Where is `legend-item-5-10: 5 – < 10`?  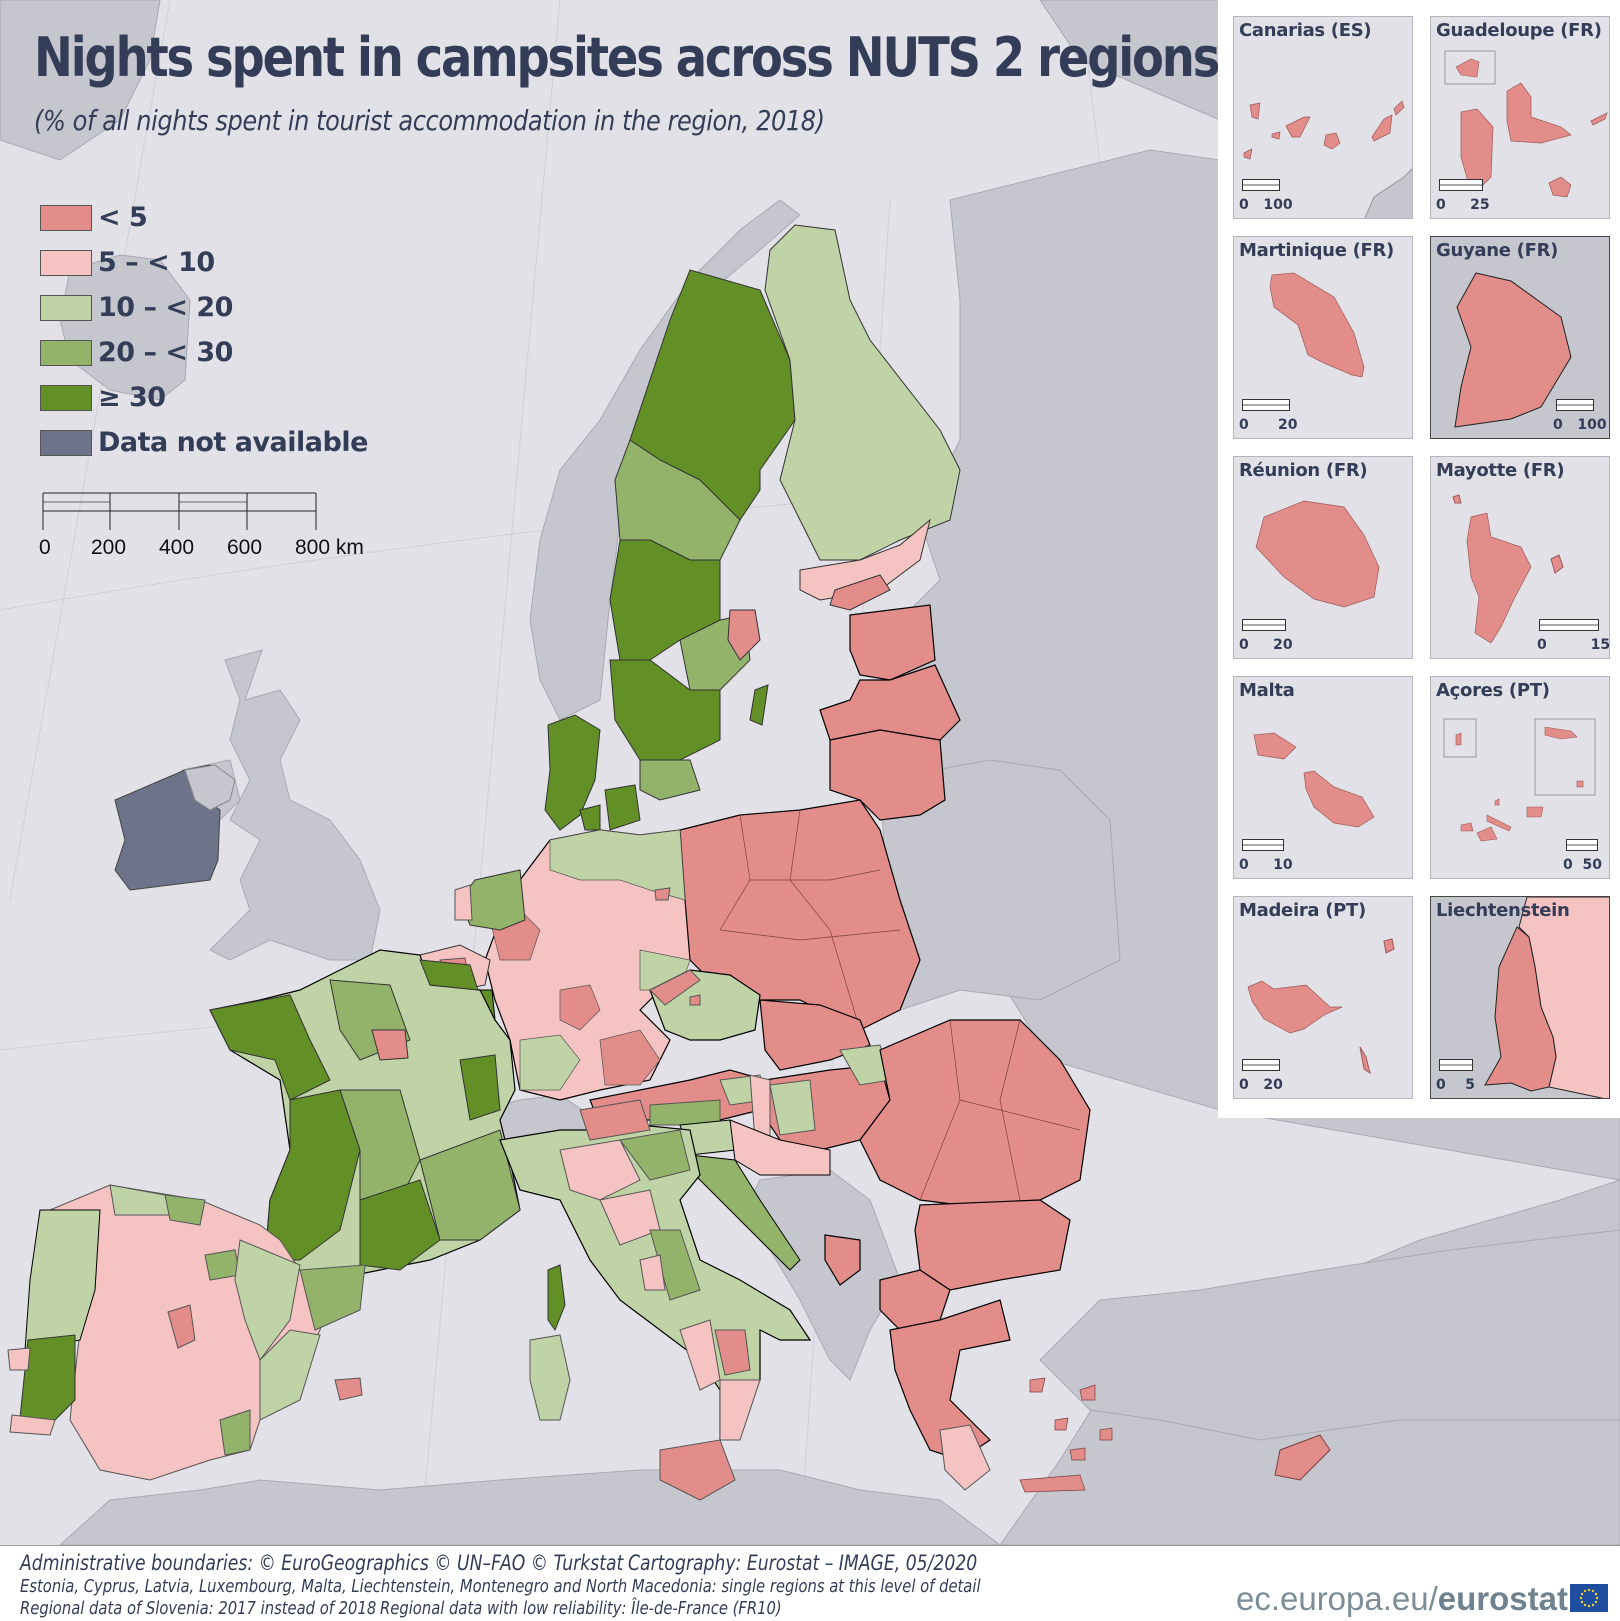 legend-item-5-10: 5 – < 10 is located at coordinates (204, 262).